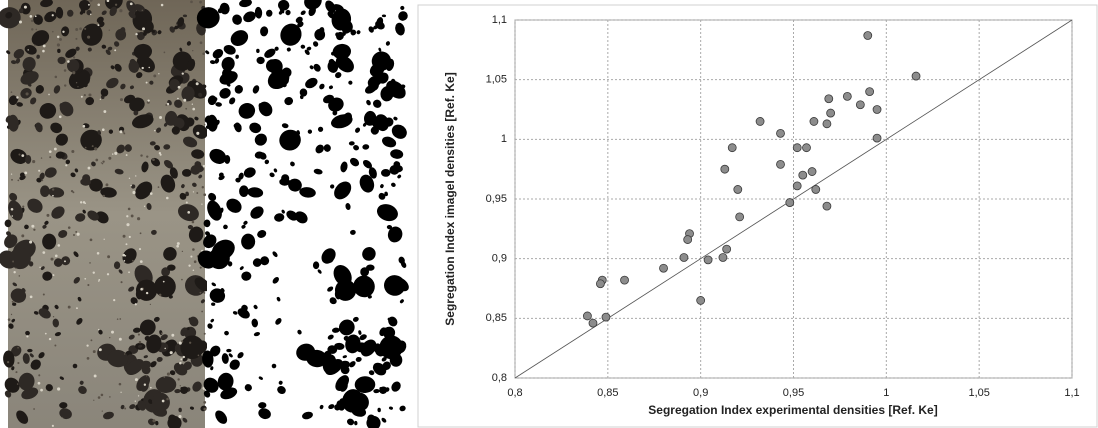 Image resolution: width=1098 pixels, height=428 pixels. What do you see at coordinates (496, 199) in the screenshot?
I see `y-tick-label: 0,95` at bounding box center [496, 199].